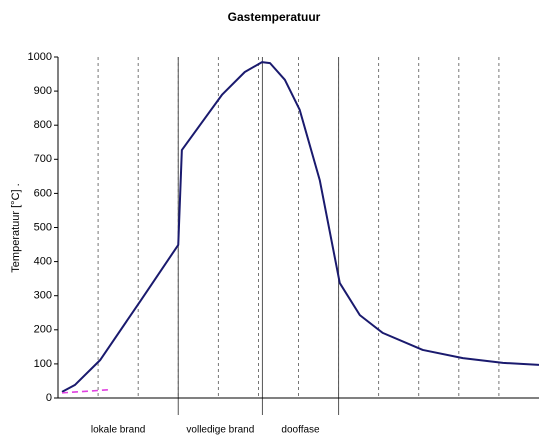  Describe the element at coordinates (49, 398) in the screenshot. I see `y-tick-label: 0` at that location.